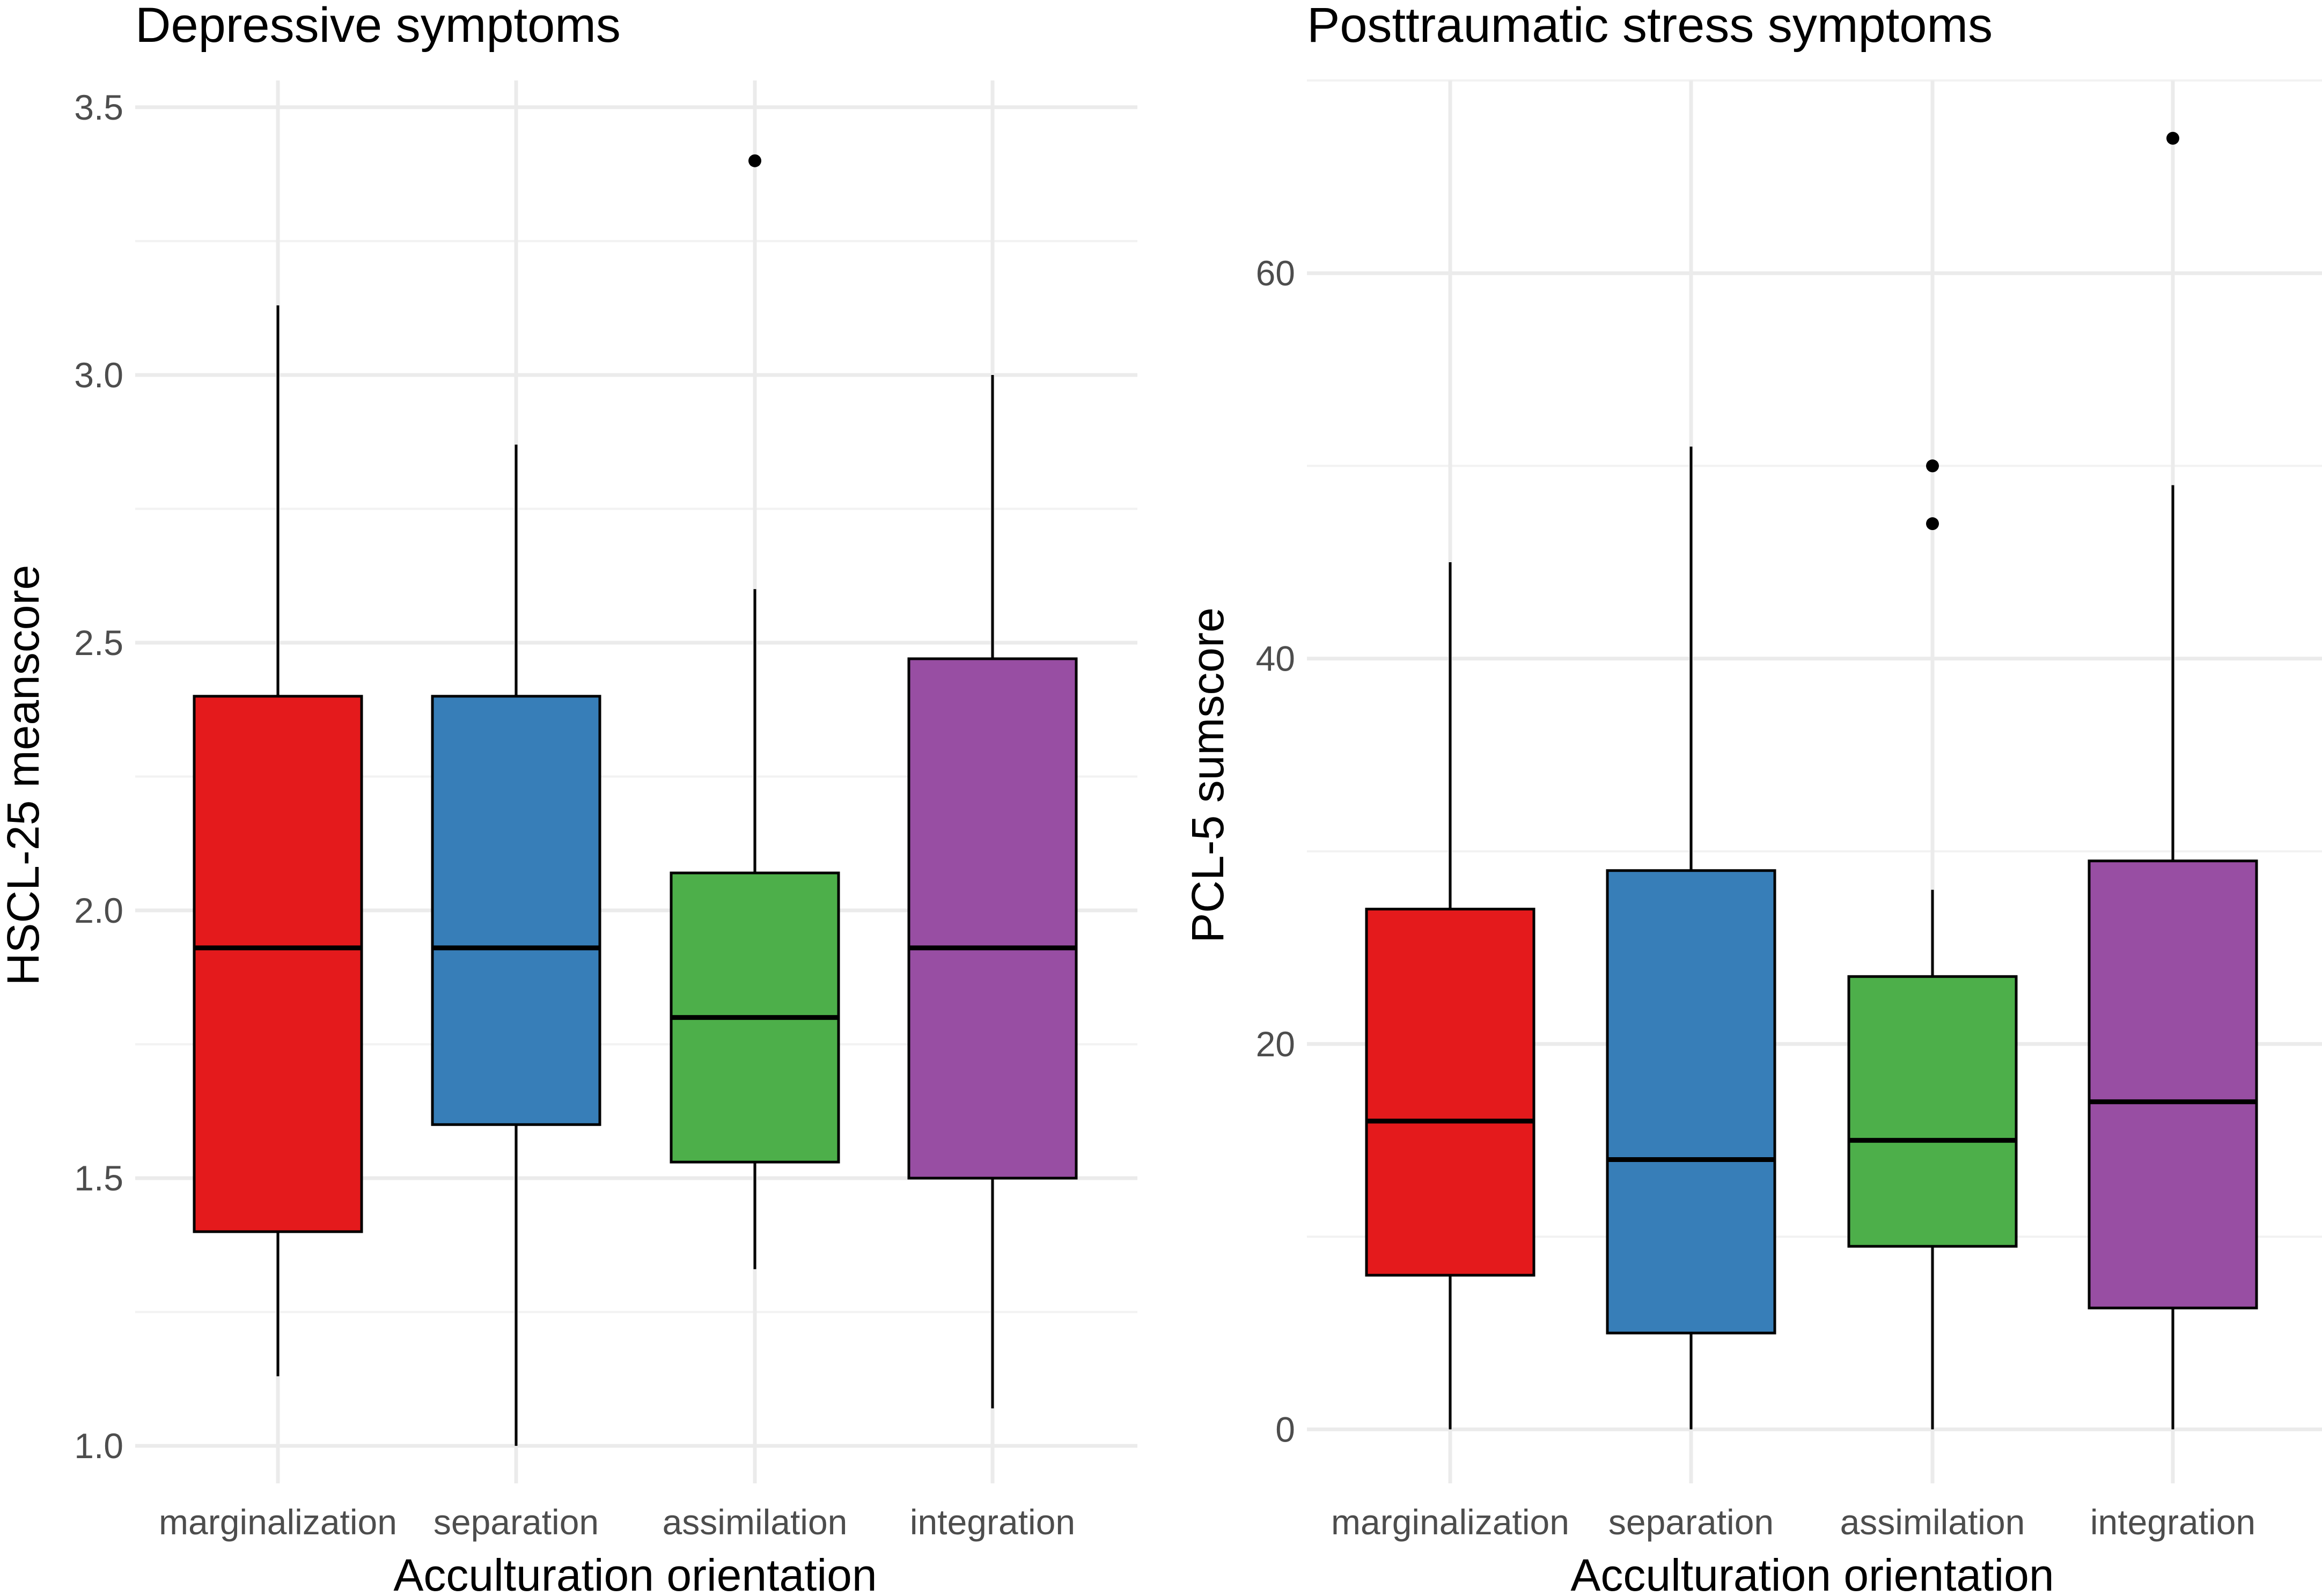 This screenshot has width=2322, height=1596. I want to click on y-tick-label: 3.5, so click(98, 107).